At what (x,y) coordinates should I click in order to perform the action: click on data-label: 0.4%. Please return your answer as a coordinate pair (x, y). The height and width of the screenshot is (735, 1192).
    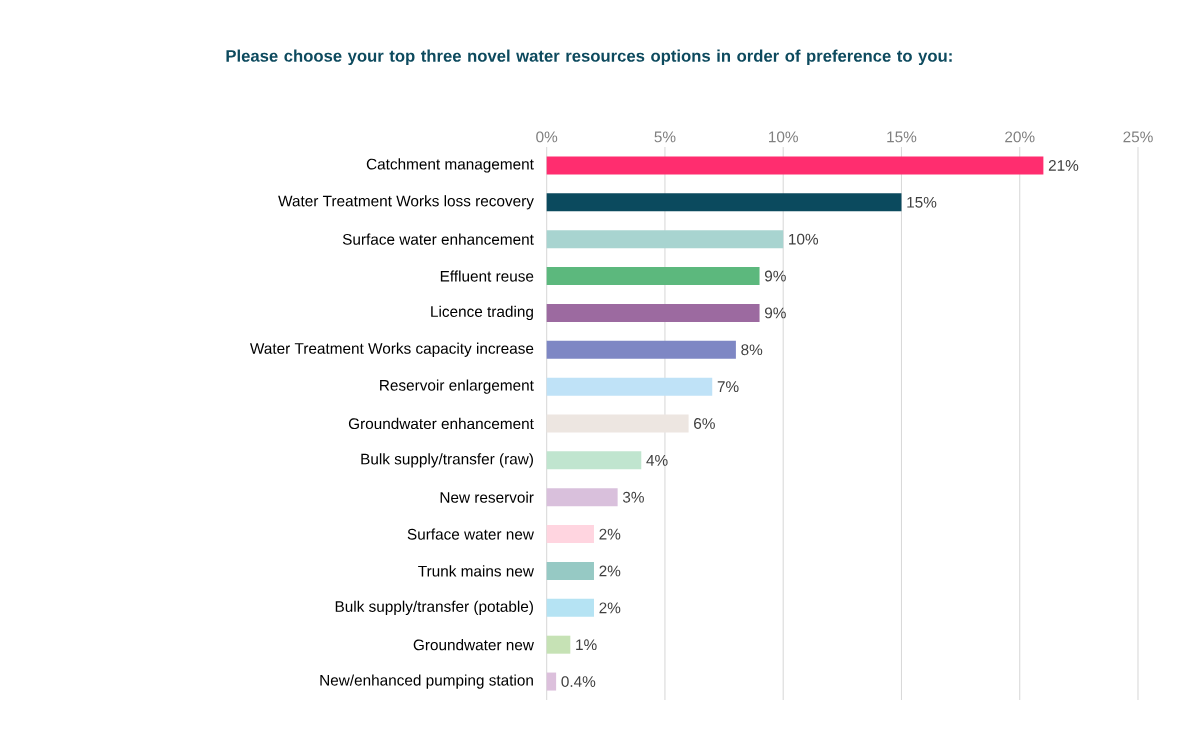
    Looking at the image, I should click on (578, 681).